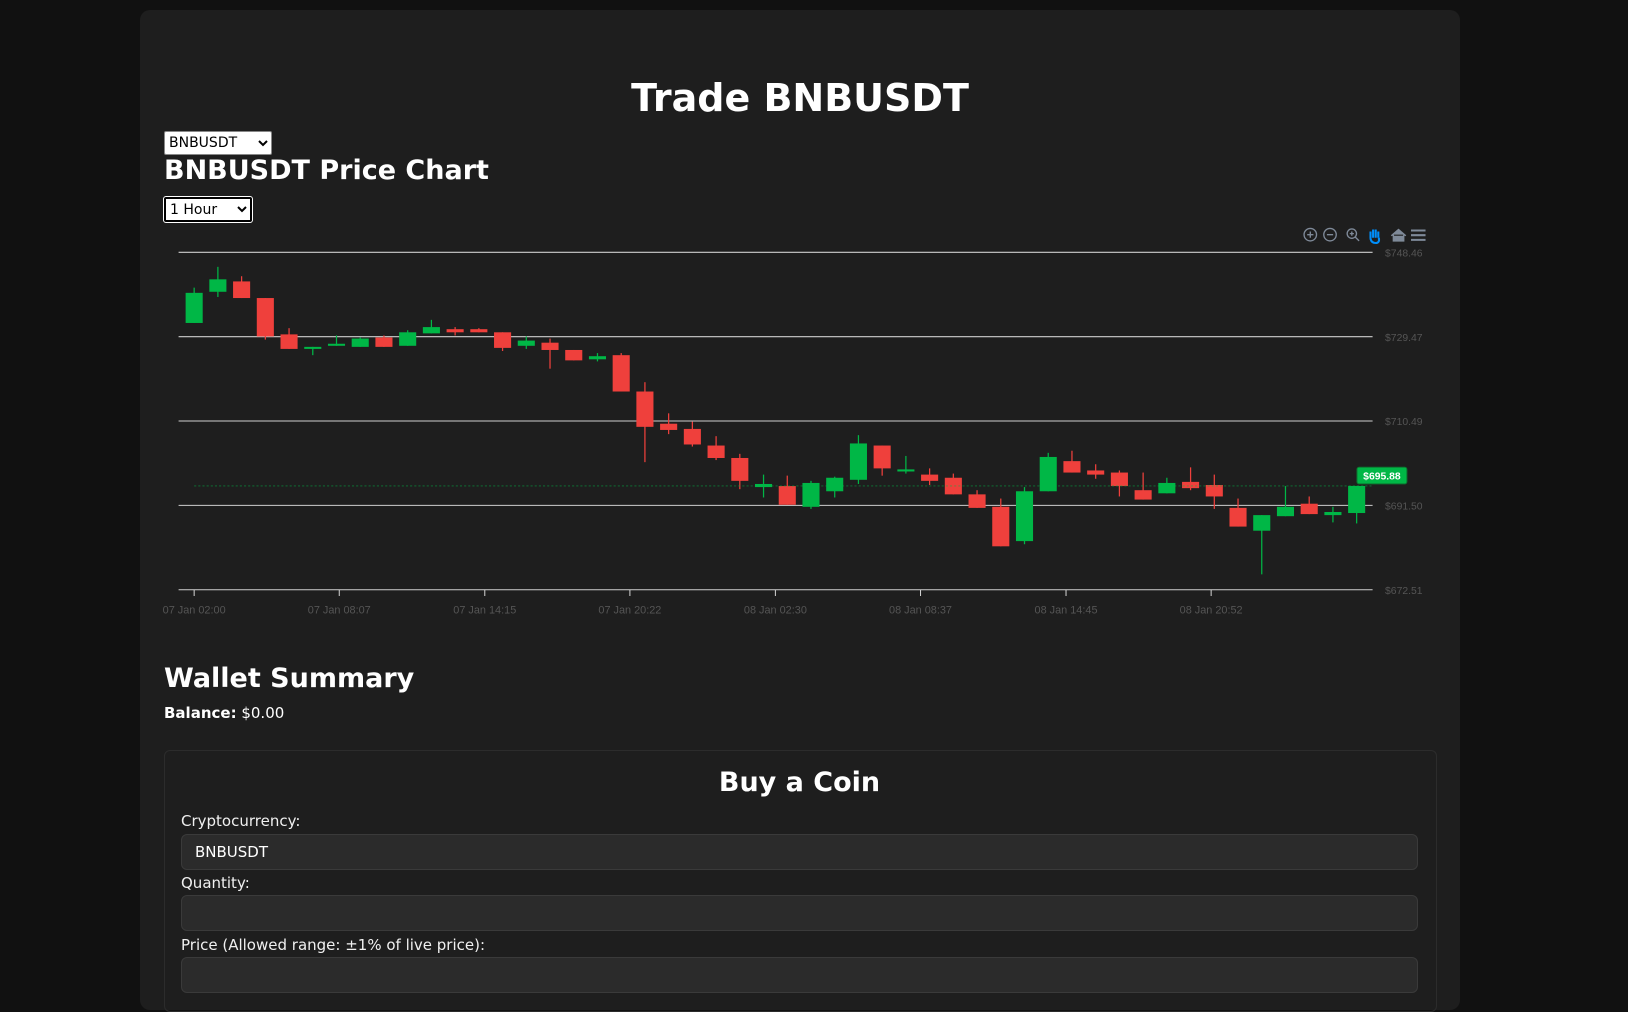 The height and width of the screenshot is (1012, 1628). What do you see at coordinates (194, 611) in the screenshot?
I see `x-tick-label: 07 Jan 02:00` at bounding box center [194, 611].